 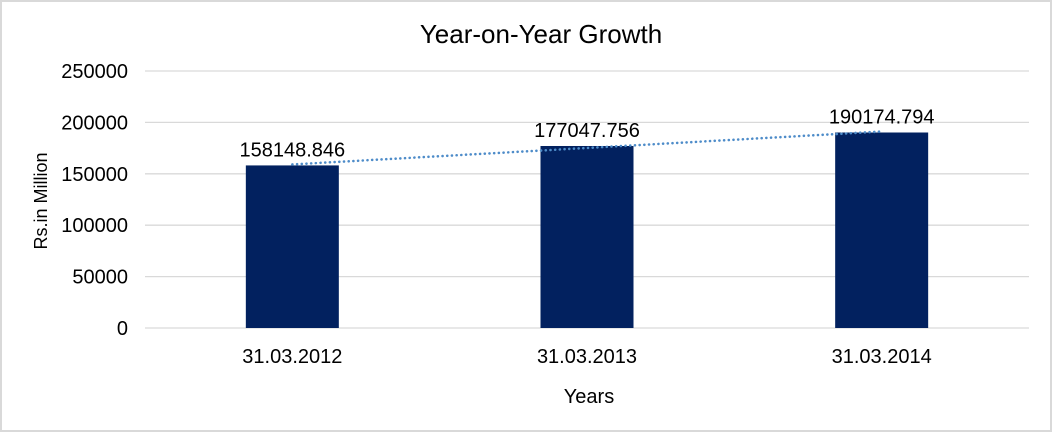 What do you see at coordinates (587, 131) in the screenshot?
I see `bar-data-label: 177047.756` at bounding box center [587, 131].